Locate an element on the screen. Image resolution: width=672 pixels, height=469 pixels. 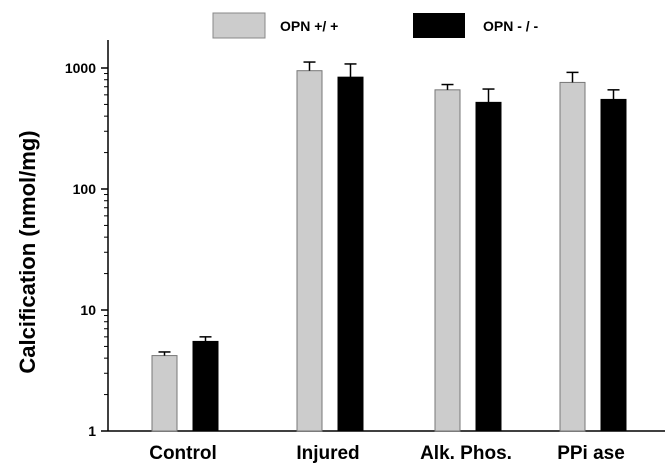
legend-swatch-opn-wt is located at coordinates (239, 25).